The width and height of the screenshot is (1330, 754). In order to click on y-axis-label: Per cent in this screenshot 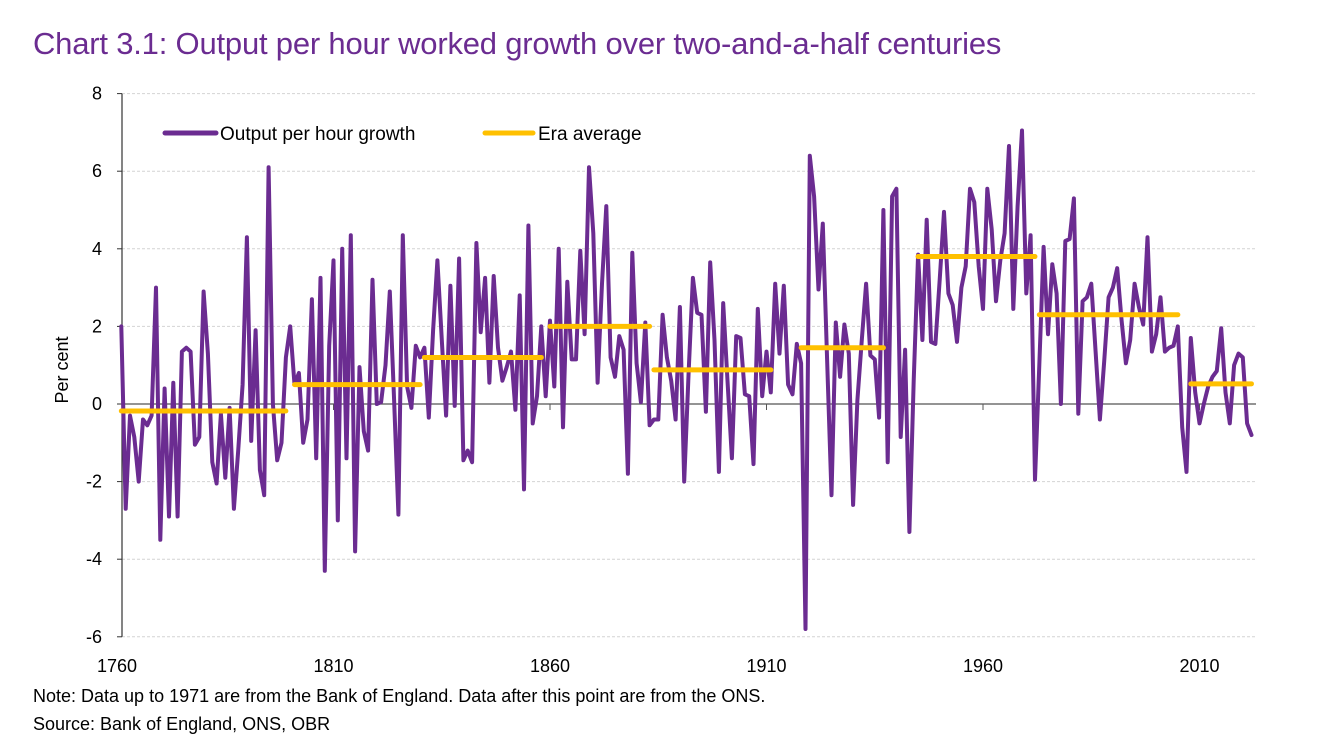, I will do `click(62, 369)`.